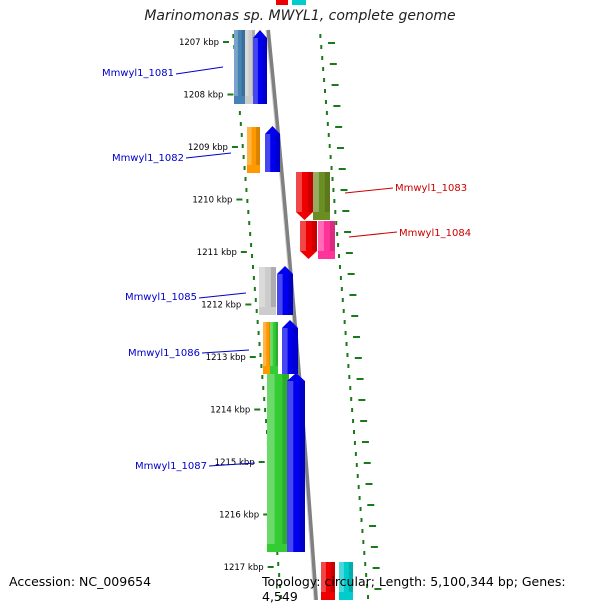 Image resolution: width=600 pixels, height=604 pixels. What do you see at coordinates (236, 63) in the screenshot?
I see `cog-block-1081-shine` at bounding box center [236, 63].